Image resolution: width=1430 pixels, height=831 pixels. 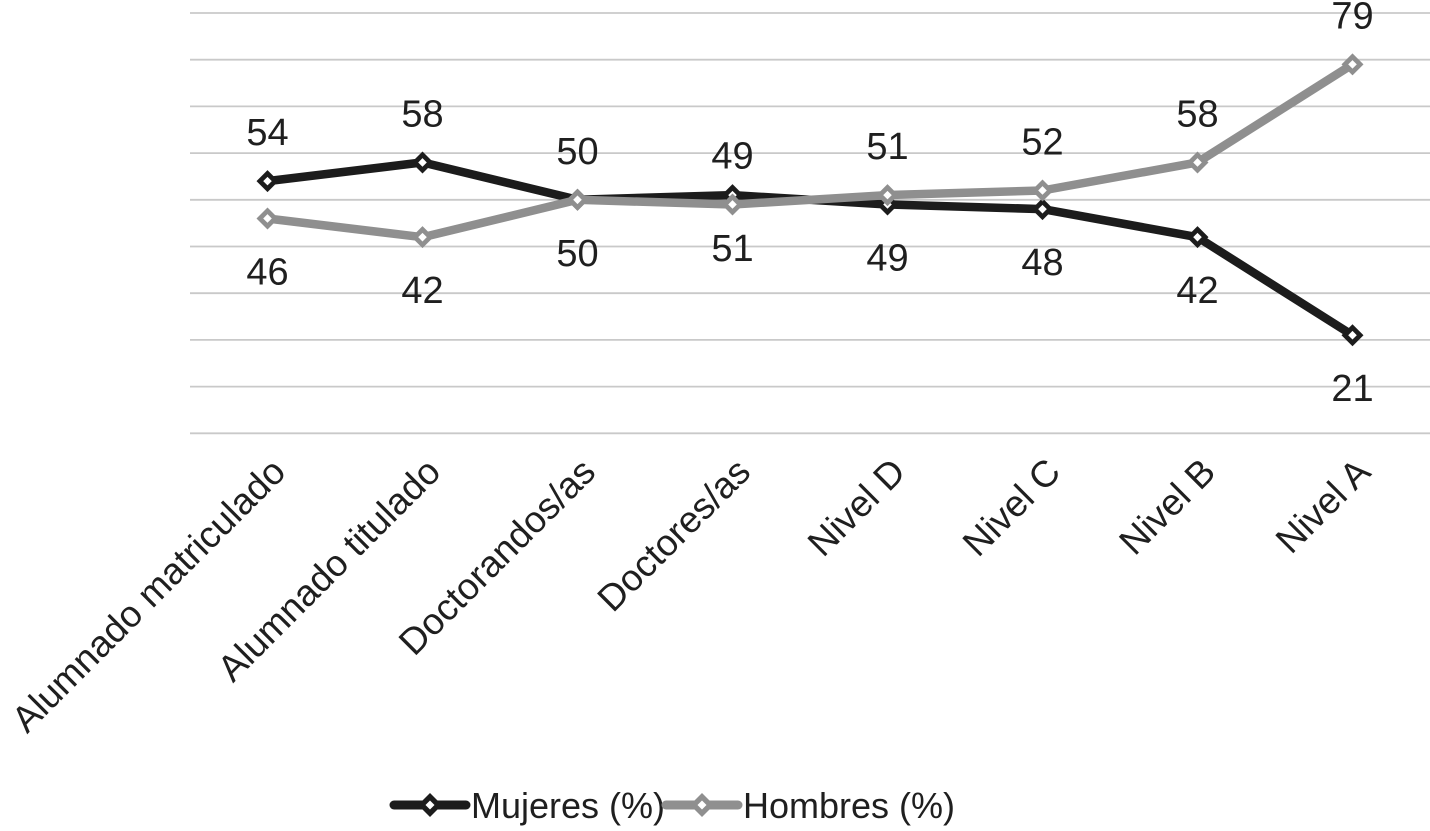 I want to click on legend-item-hombres: Hombres (%), so click(x=808, y=805).